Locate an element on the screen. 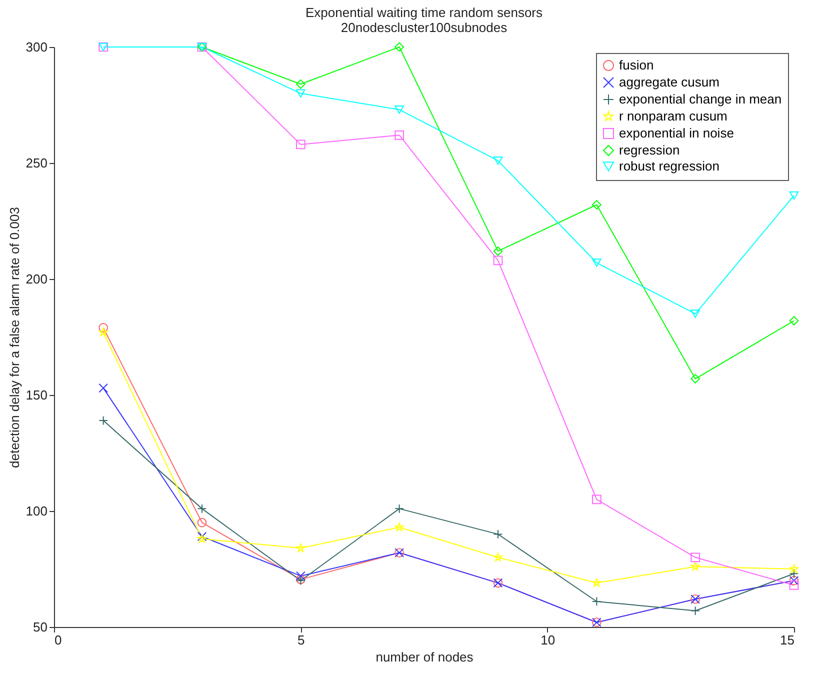  legend-label: r nonparam cusum is located at coordinates (673, 116).